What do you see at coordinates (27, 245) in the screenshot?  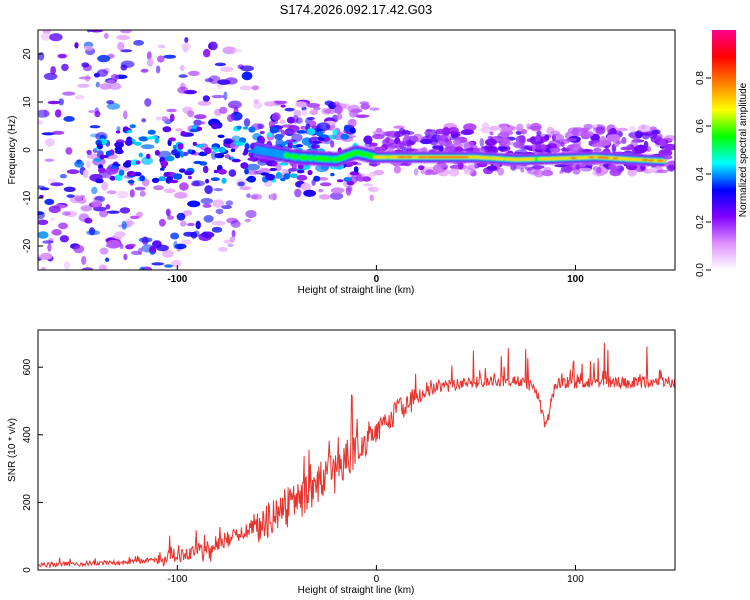 I see `spectrogram-ytick-label: -20` at bounding box center [27, 245].